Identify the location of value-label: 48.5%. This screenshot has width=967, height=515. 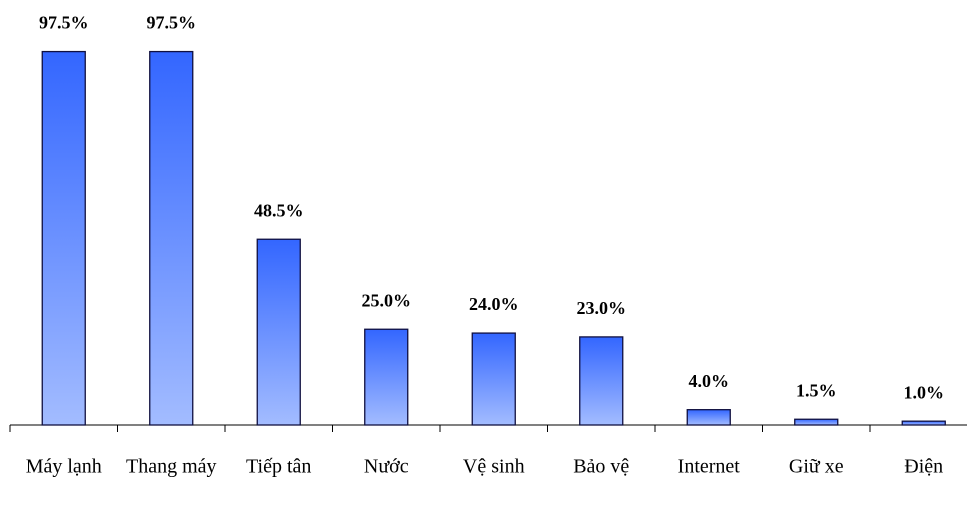
(279, 210).